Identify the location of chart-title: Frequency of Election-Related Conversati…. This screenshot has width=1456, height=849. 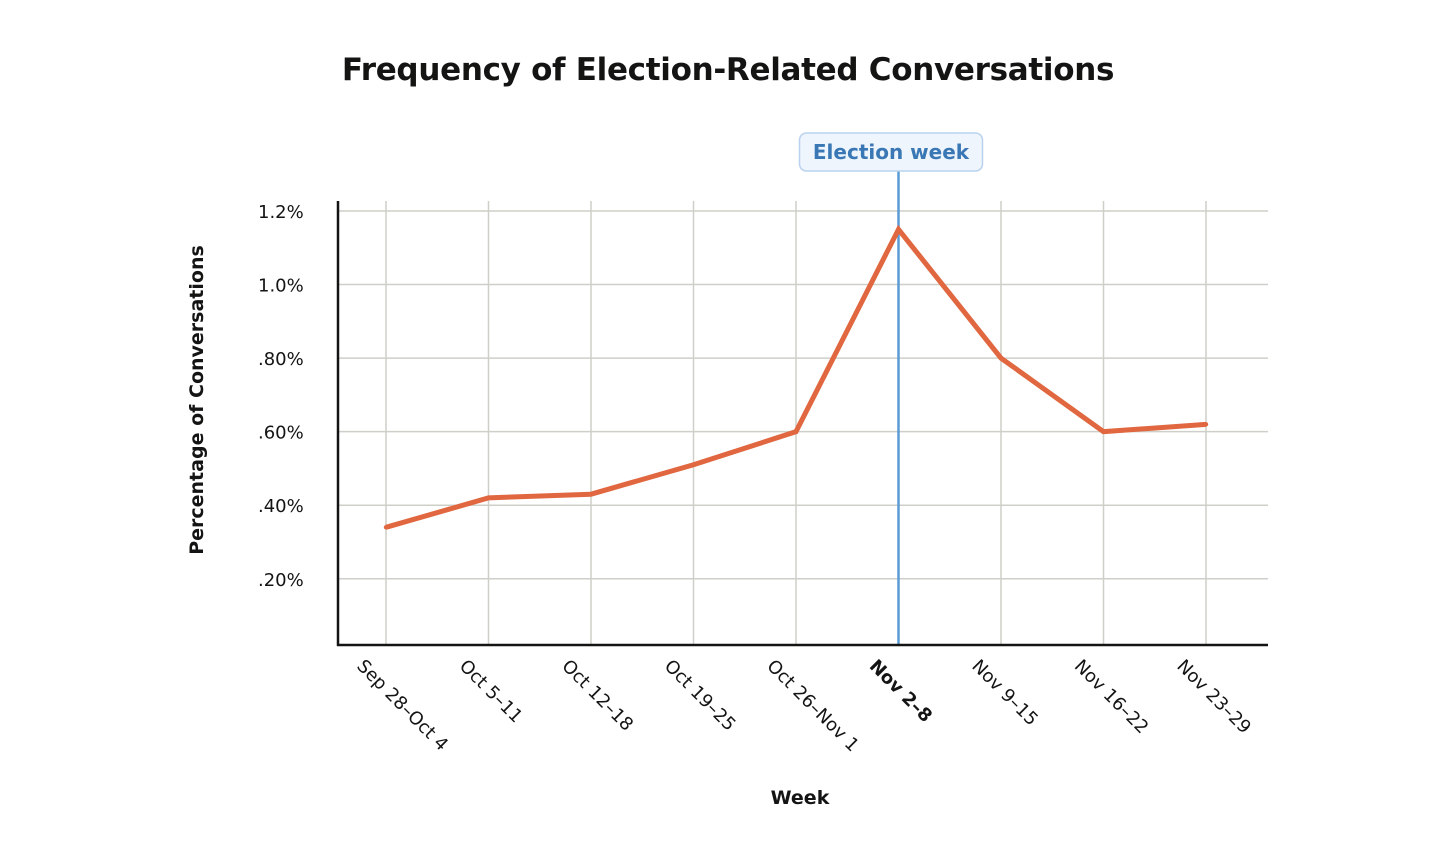
(728, 70).